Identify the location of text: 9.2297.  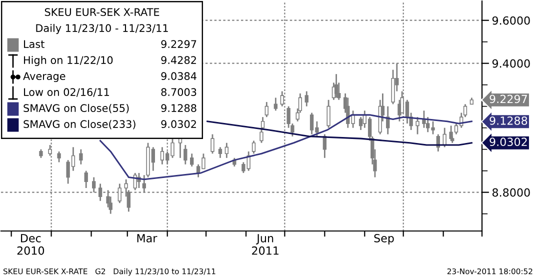
(178, 44).